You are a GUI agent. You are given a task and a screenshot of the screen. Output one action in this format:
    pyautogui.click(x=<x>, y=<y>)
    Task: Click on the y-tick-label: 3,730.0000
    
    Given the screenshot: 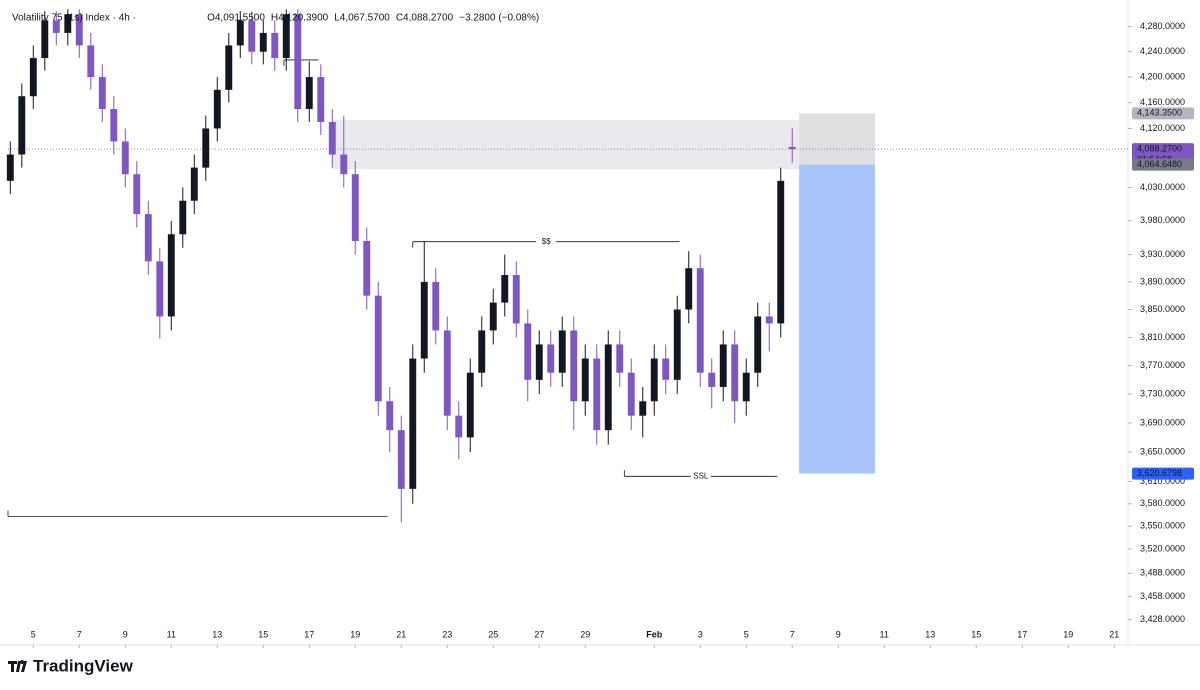 What is the action you would take?
    pyautogui.click(x=1162, y=393)
    